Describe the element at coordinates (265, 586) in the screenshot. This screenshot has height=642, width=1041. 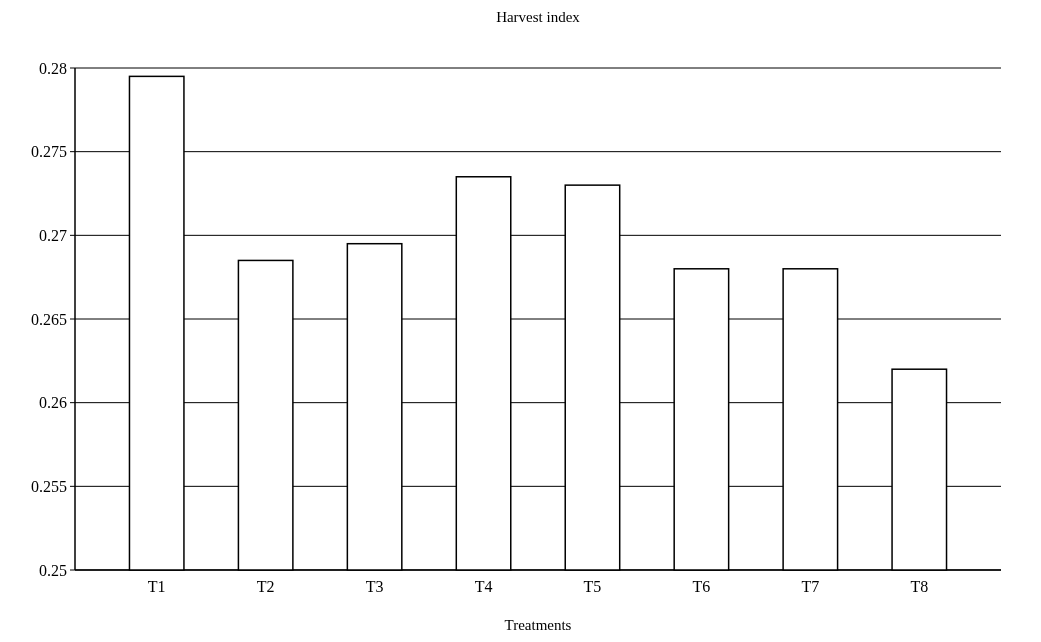
I see `x-tick-label: T2` at that location.